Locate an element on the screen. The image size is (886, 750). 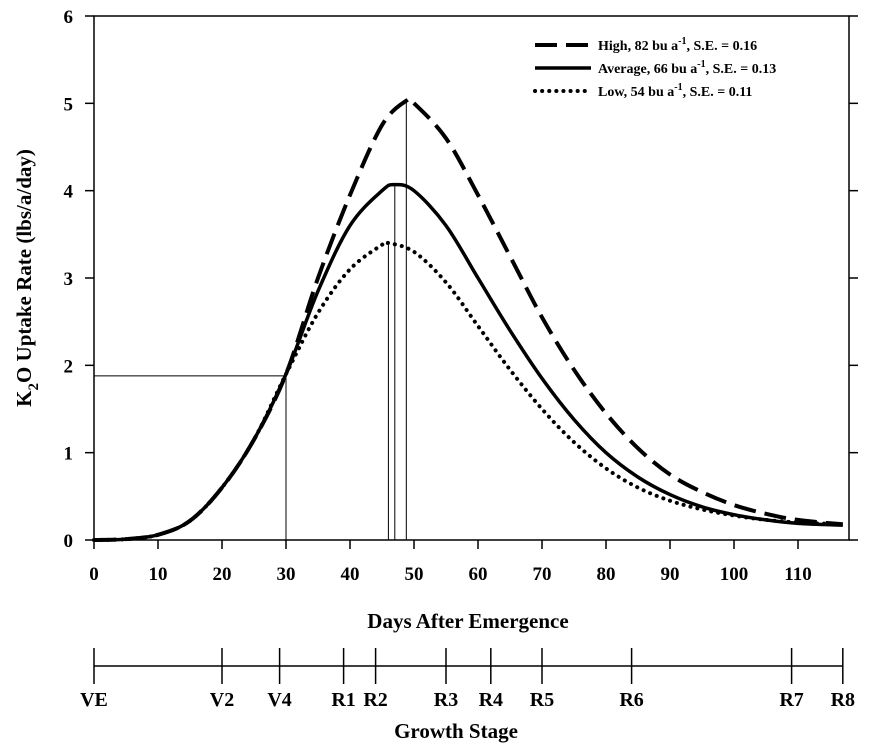
x-tick-label: 100 is located at coordinates (734, 574).